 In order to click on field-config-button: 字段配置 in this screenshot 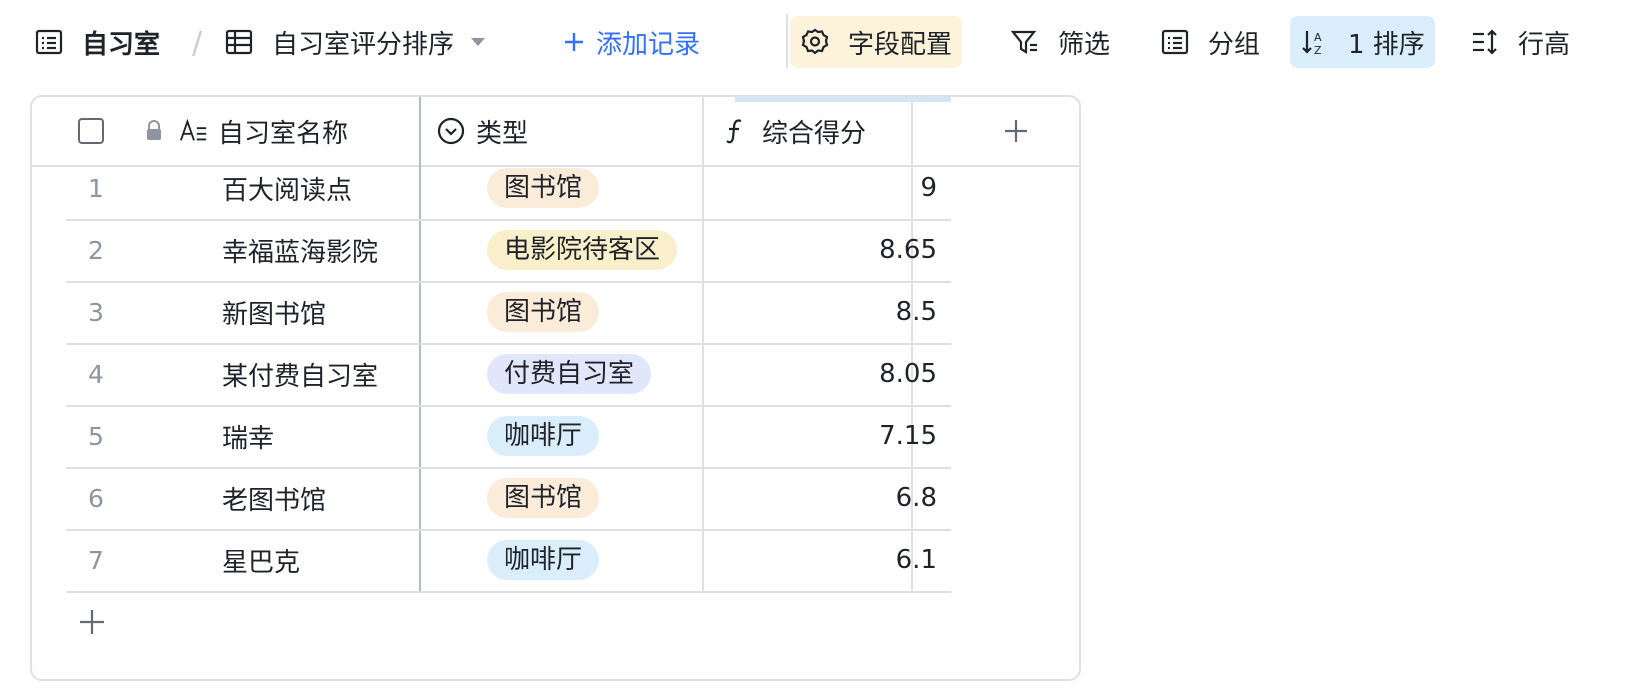, I will do `click(876, 42)`.